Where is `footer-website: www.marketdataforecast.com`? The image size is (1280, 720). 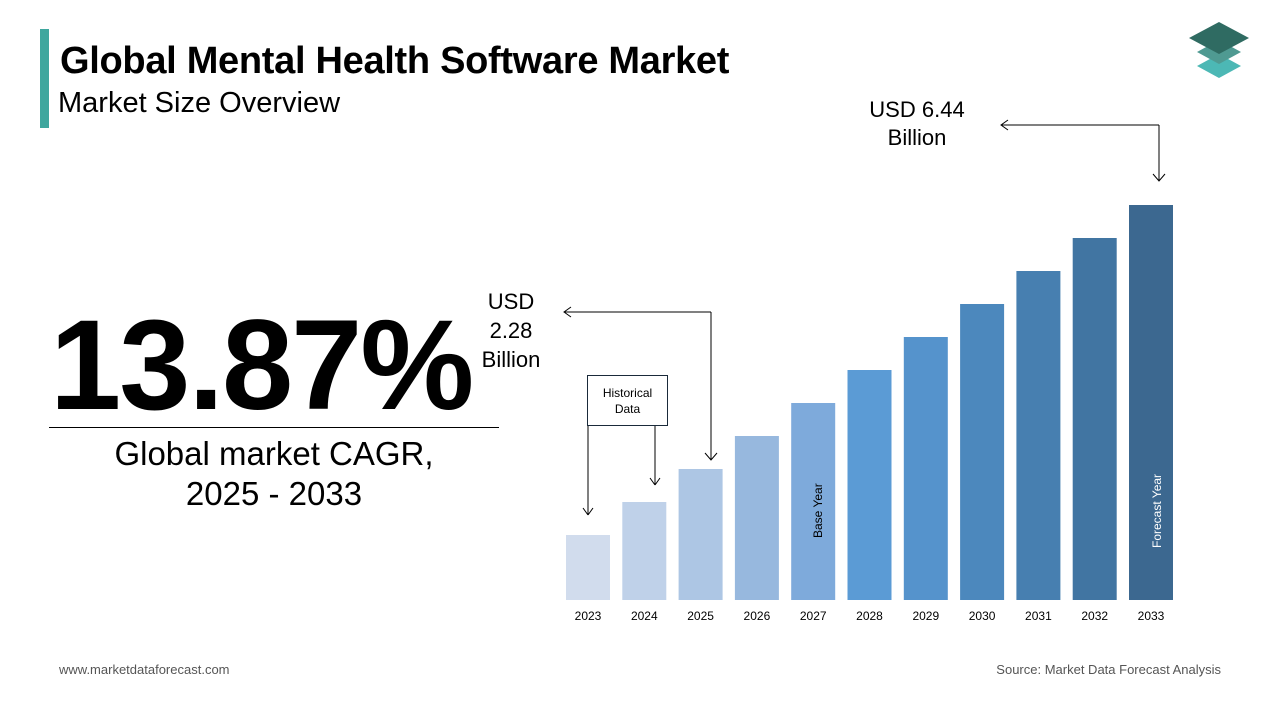
footer-website: www.marketdataforecast.com is located at coordinates (144, 669).